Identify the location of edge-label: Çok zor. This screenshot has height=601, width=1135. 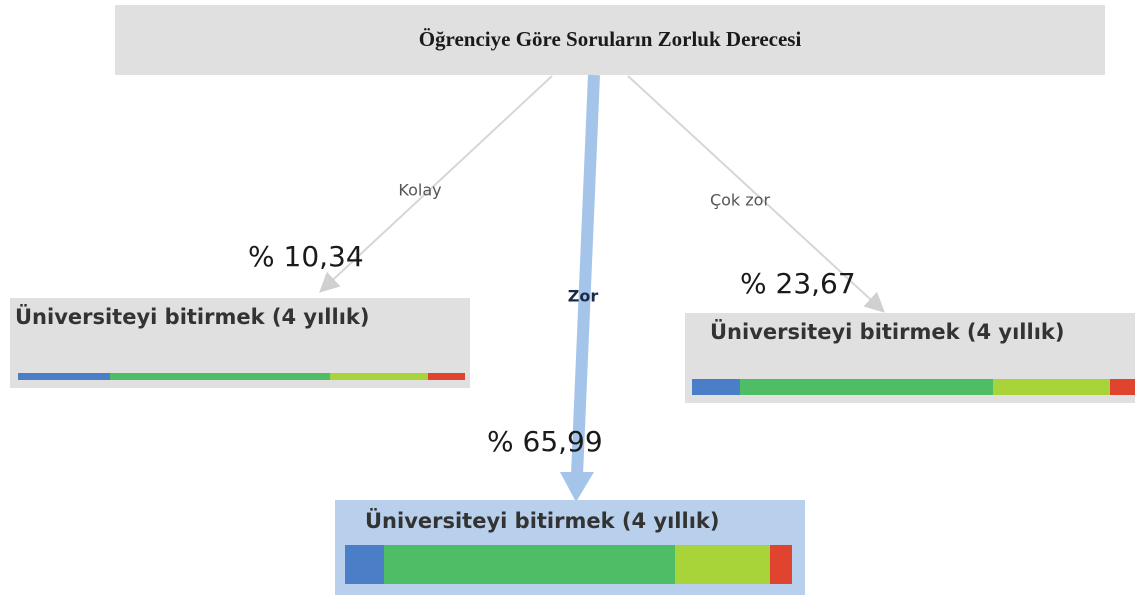
(740, 200).